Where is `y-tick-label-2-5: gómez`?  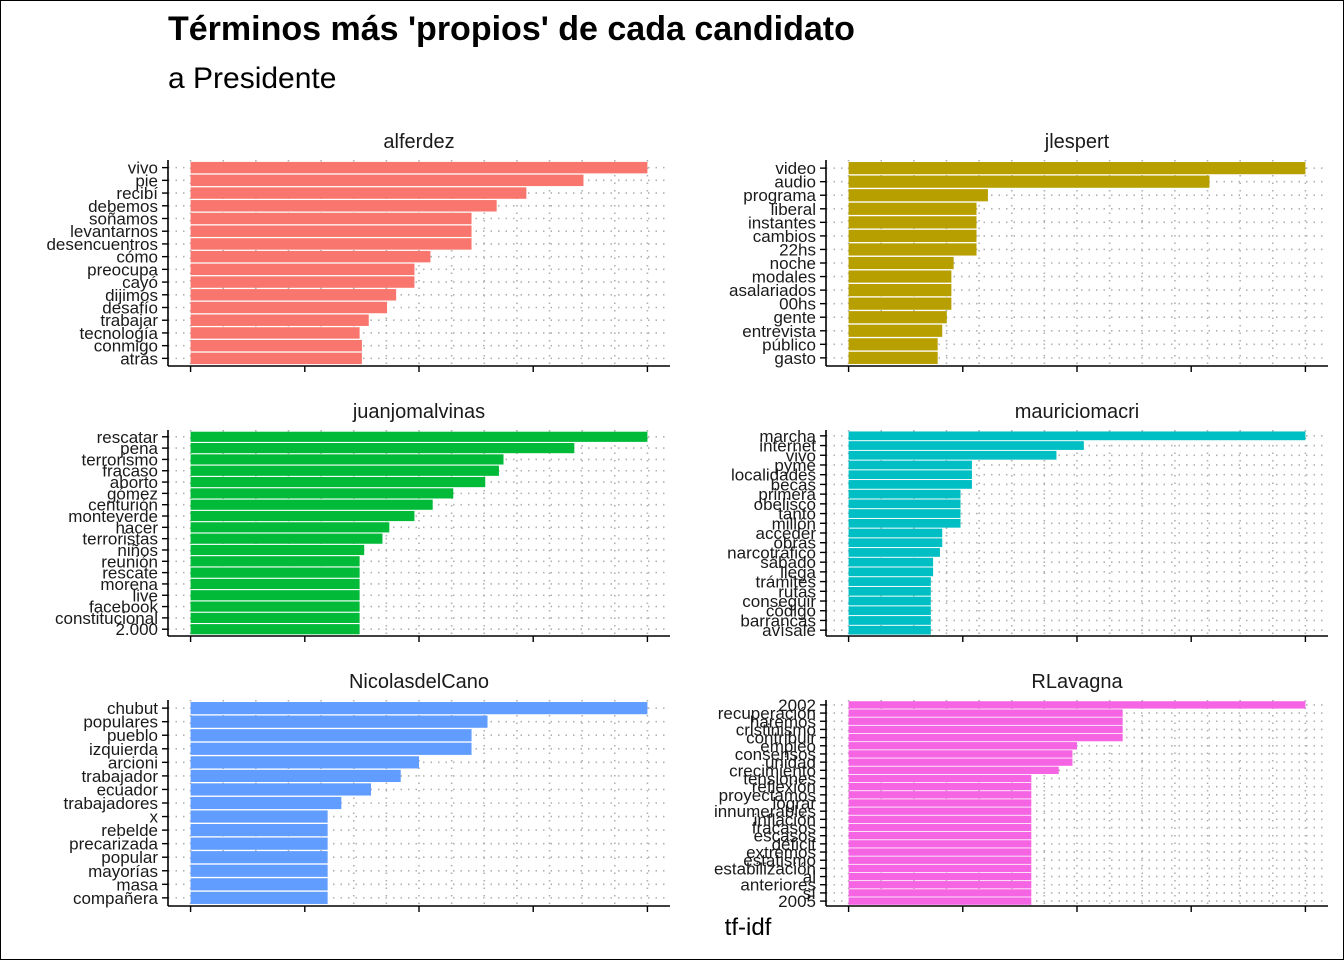 y-tick-label-2-5: gómez is located at coordinates (132, 493).